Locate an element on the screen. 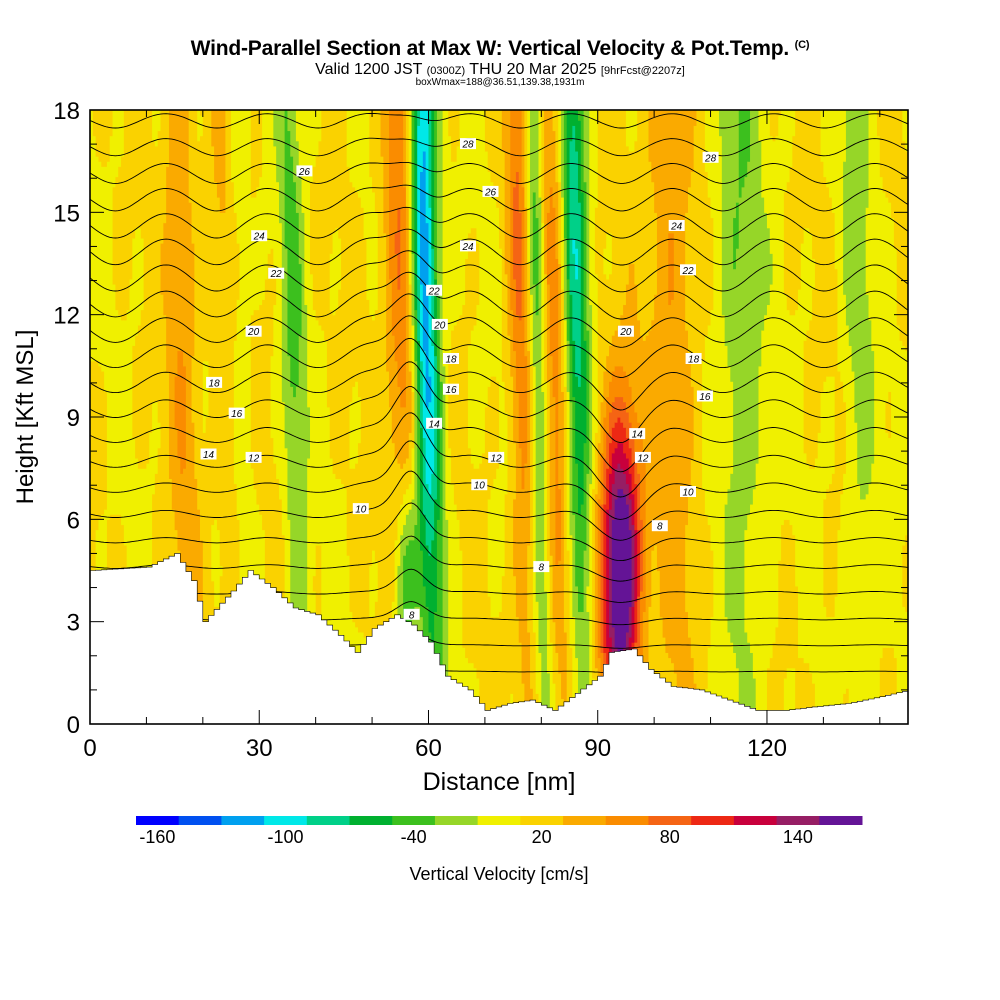  x-tick-label: 30 is located at coordinates (259, 748).